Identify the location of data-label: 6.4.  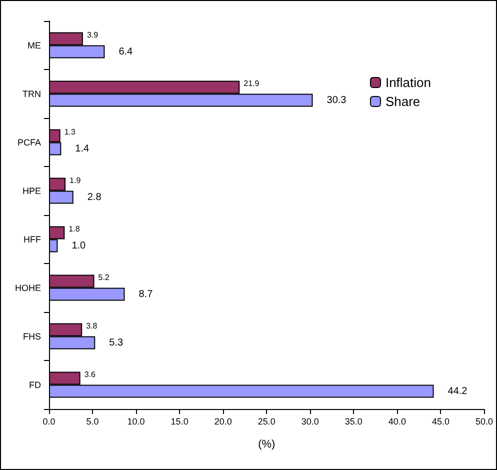
(126, 52).